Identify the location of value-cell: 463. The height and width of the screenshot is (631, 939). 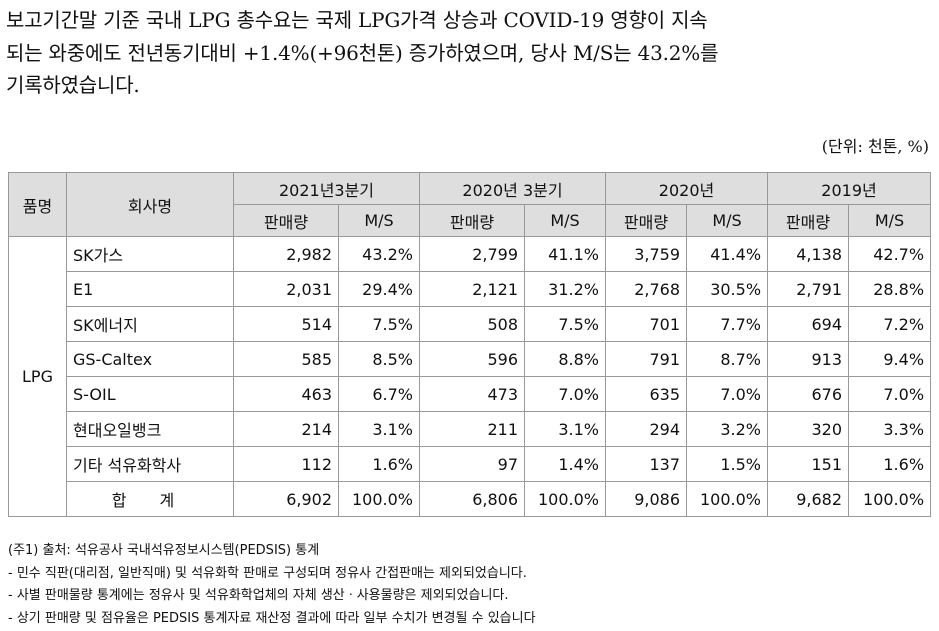
(286, 394).